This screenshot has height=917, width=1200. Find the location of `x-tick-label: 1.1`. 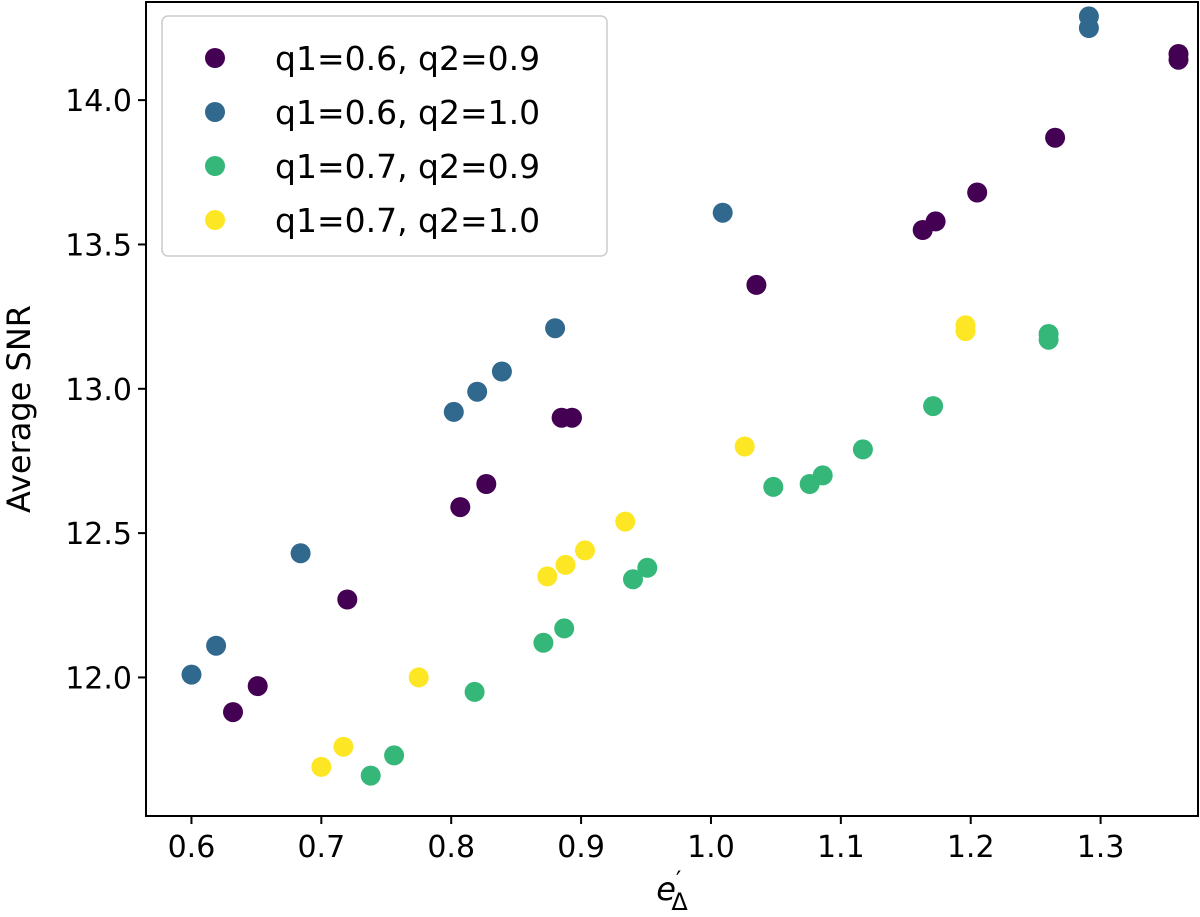

x-tick-label: 1.1 is located at coordinates (841, 847).